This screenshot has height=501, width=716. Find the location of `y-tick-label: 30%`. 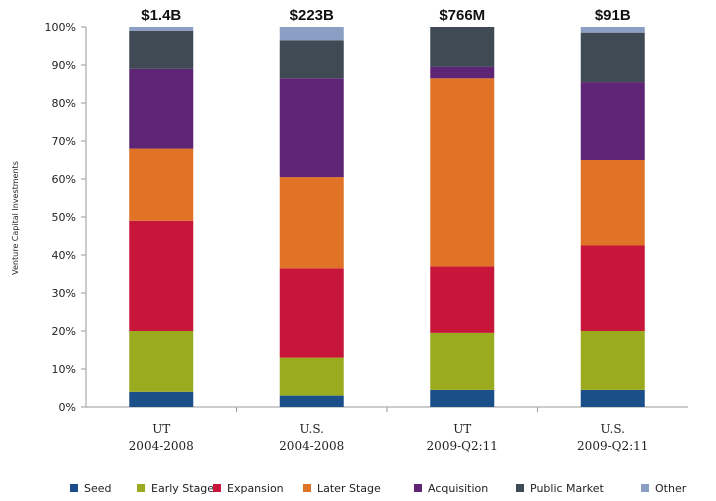

y-tick-label: 30% is located at coordinates (64, 293).